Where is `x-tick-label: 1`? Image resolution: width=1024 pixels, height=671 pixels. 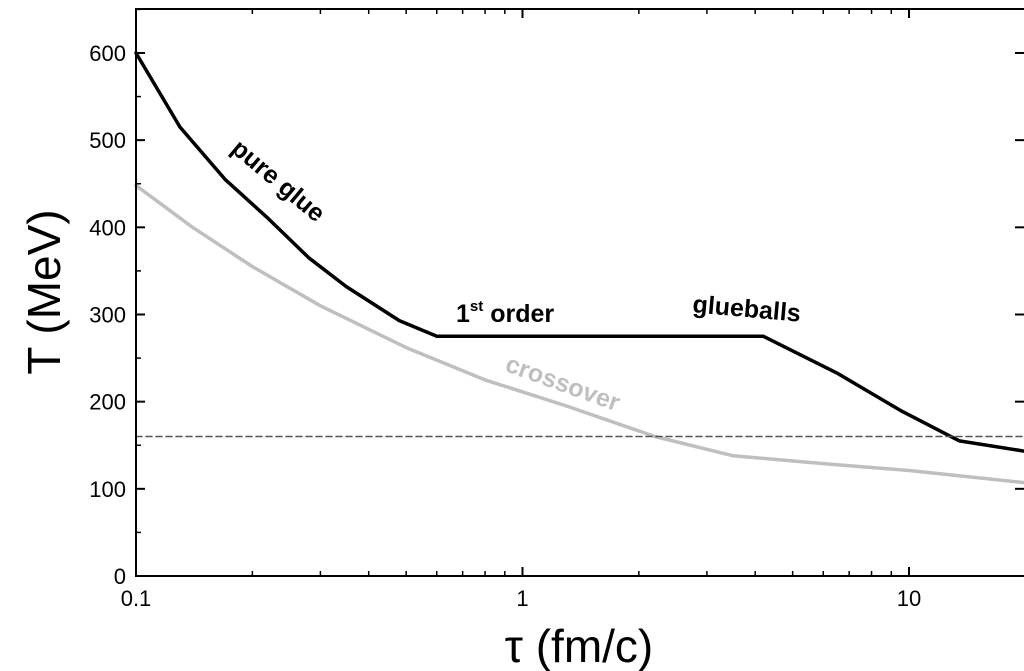 x-tick-label: 1 is located at coordinates (522, 598).